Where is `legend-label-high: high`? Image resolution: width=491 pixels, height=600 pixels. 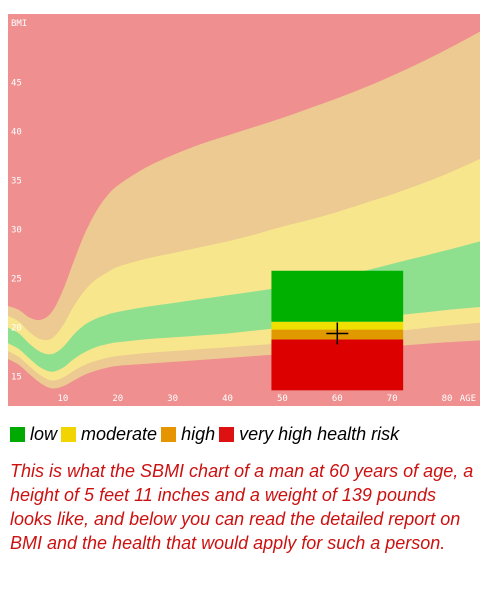
legend-label-high: high is located at coordinates (198, 434).